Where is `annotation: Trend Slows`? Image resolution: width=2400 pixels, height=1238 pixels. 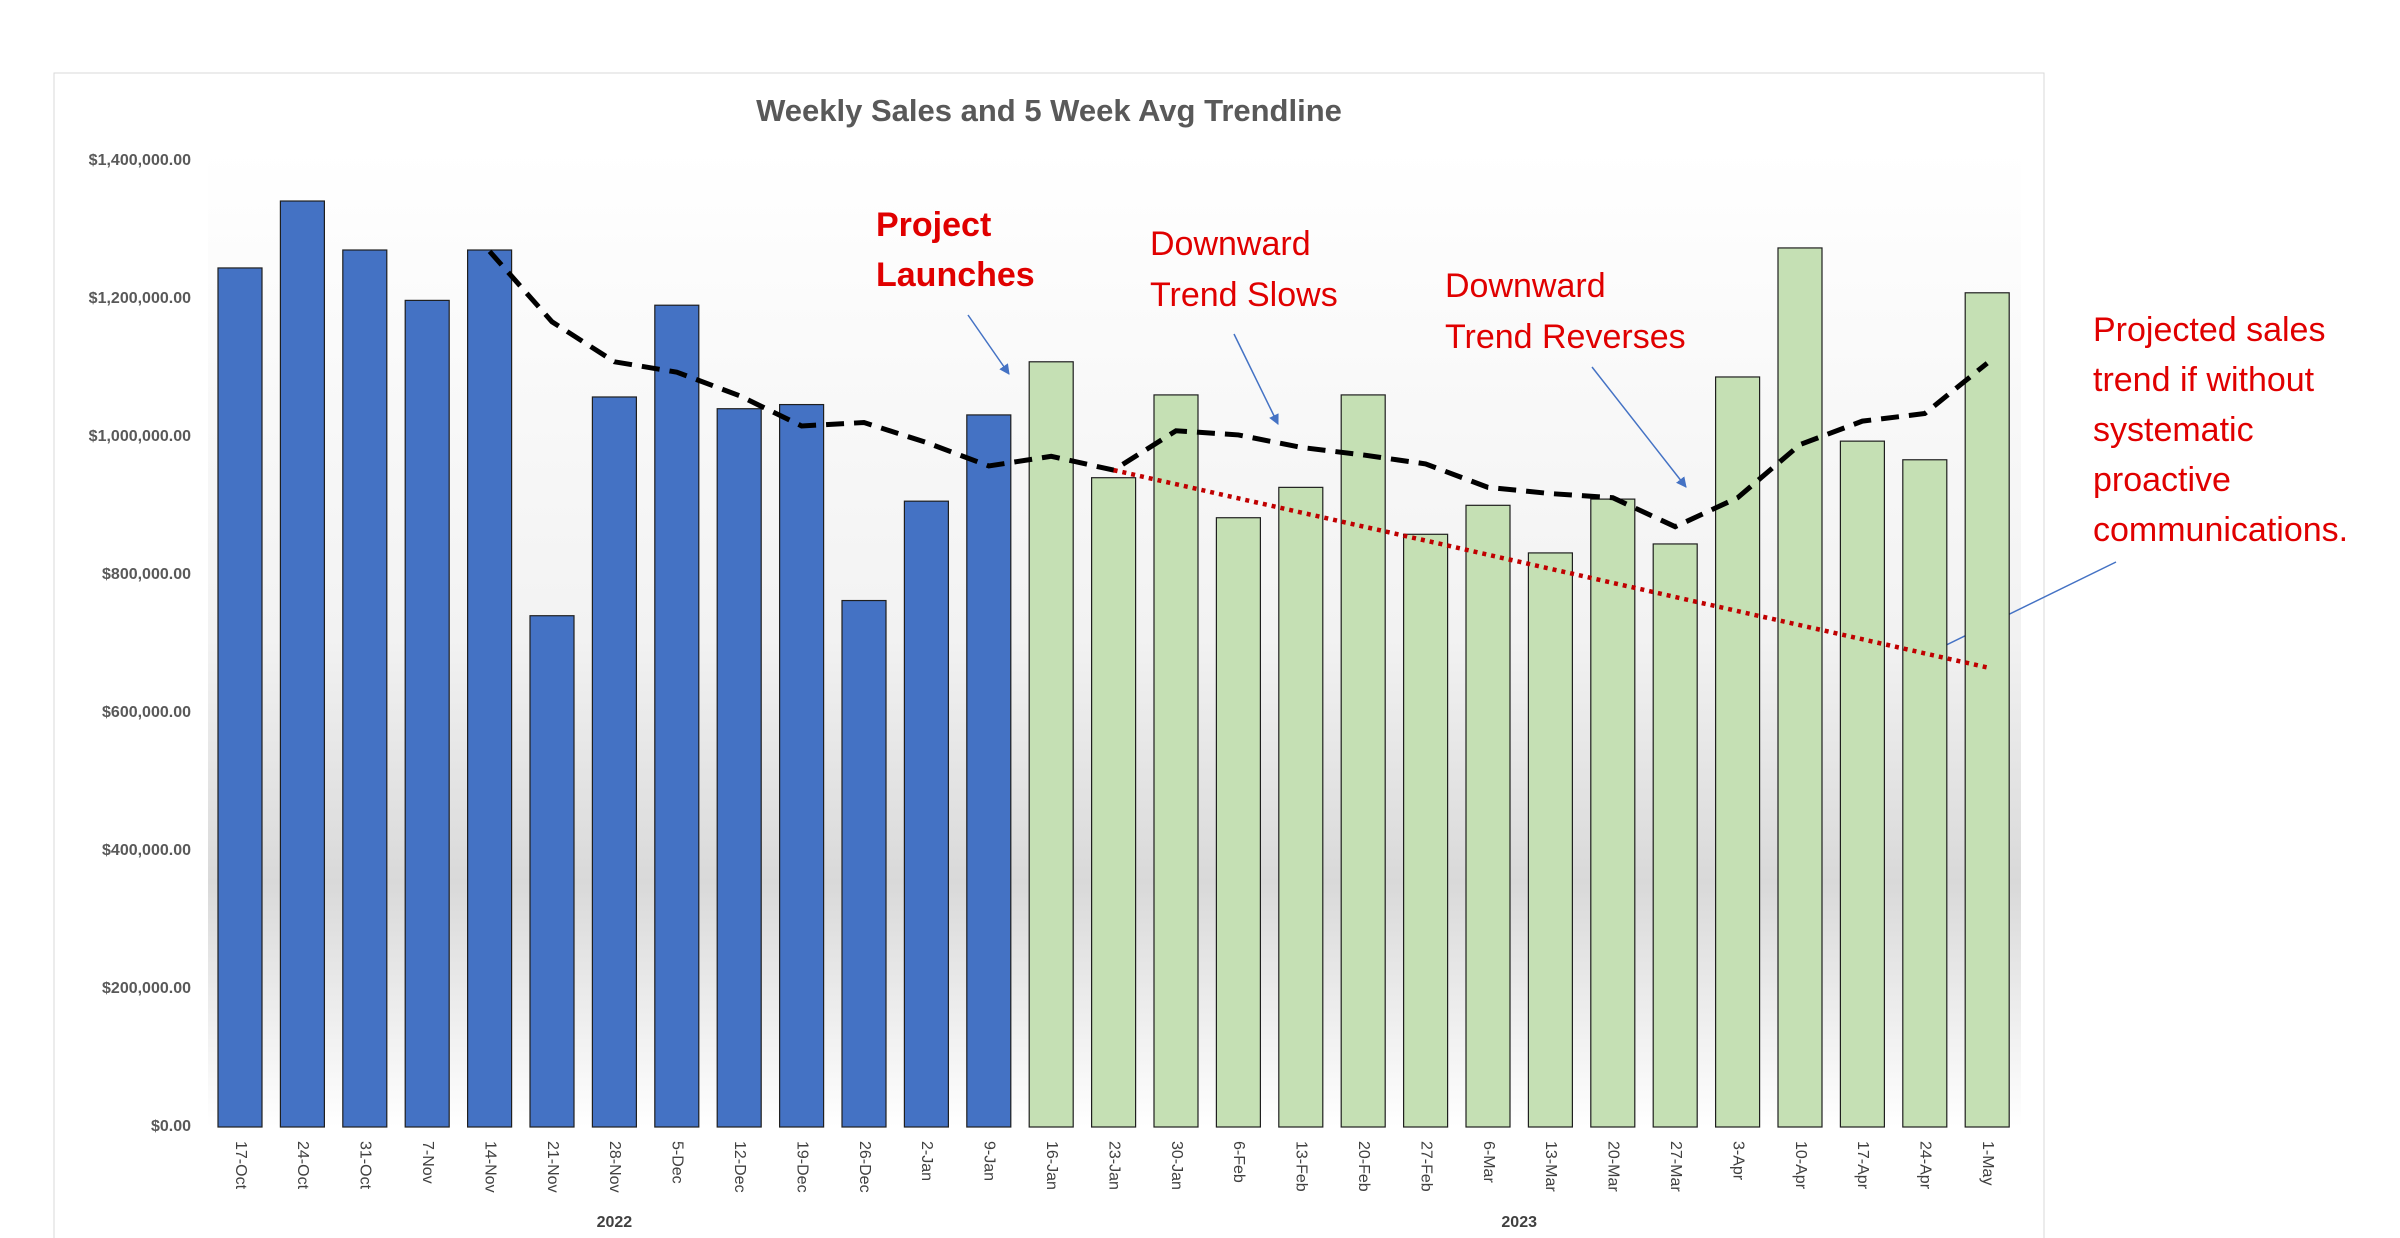 annotation: Trend Slows is located at coordinates (1244, 295).